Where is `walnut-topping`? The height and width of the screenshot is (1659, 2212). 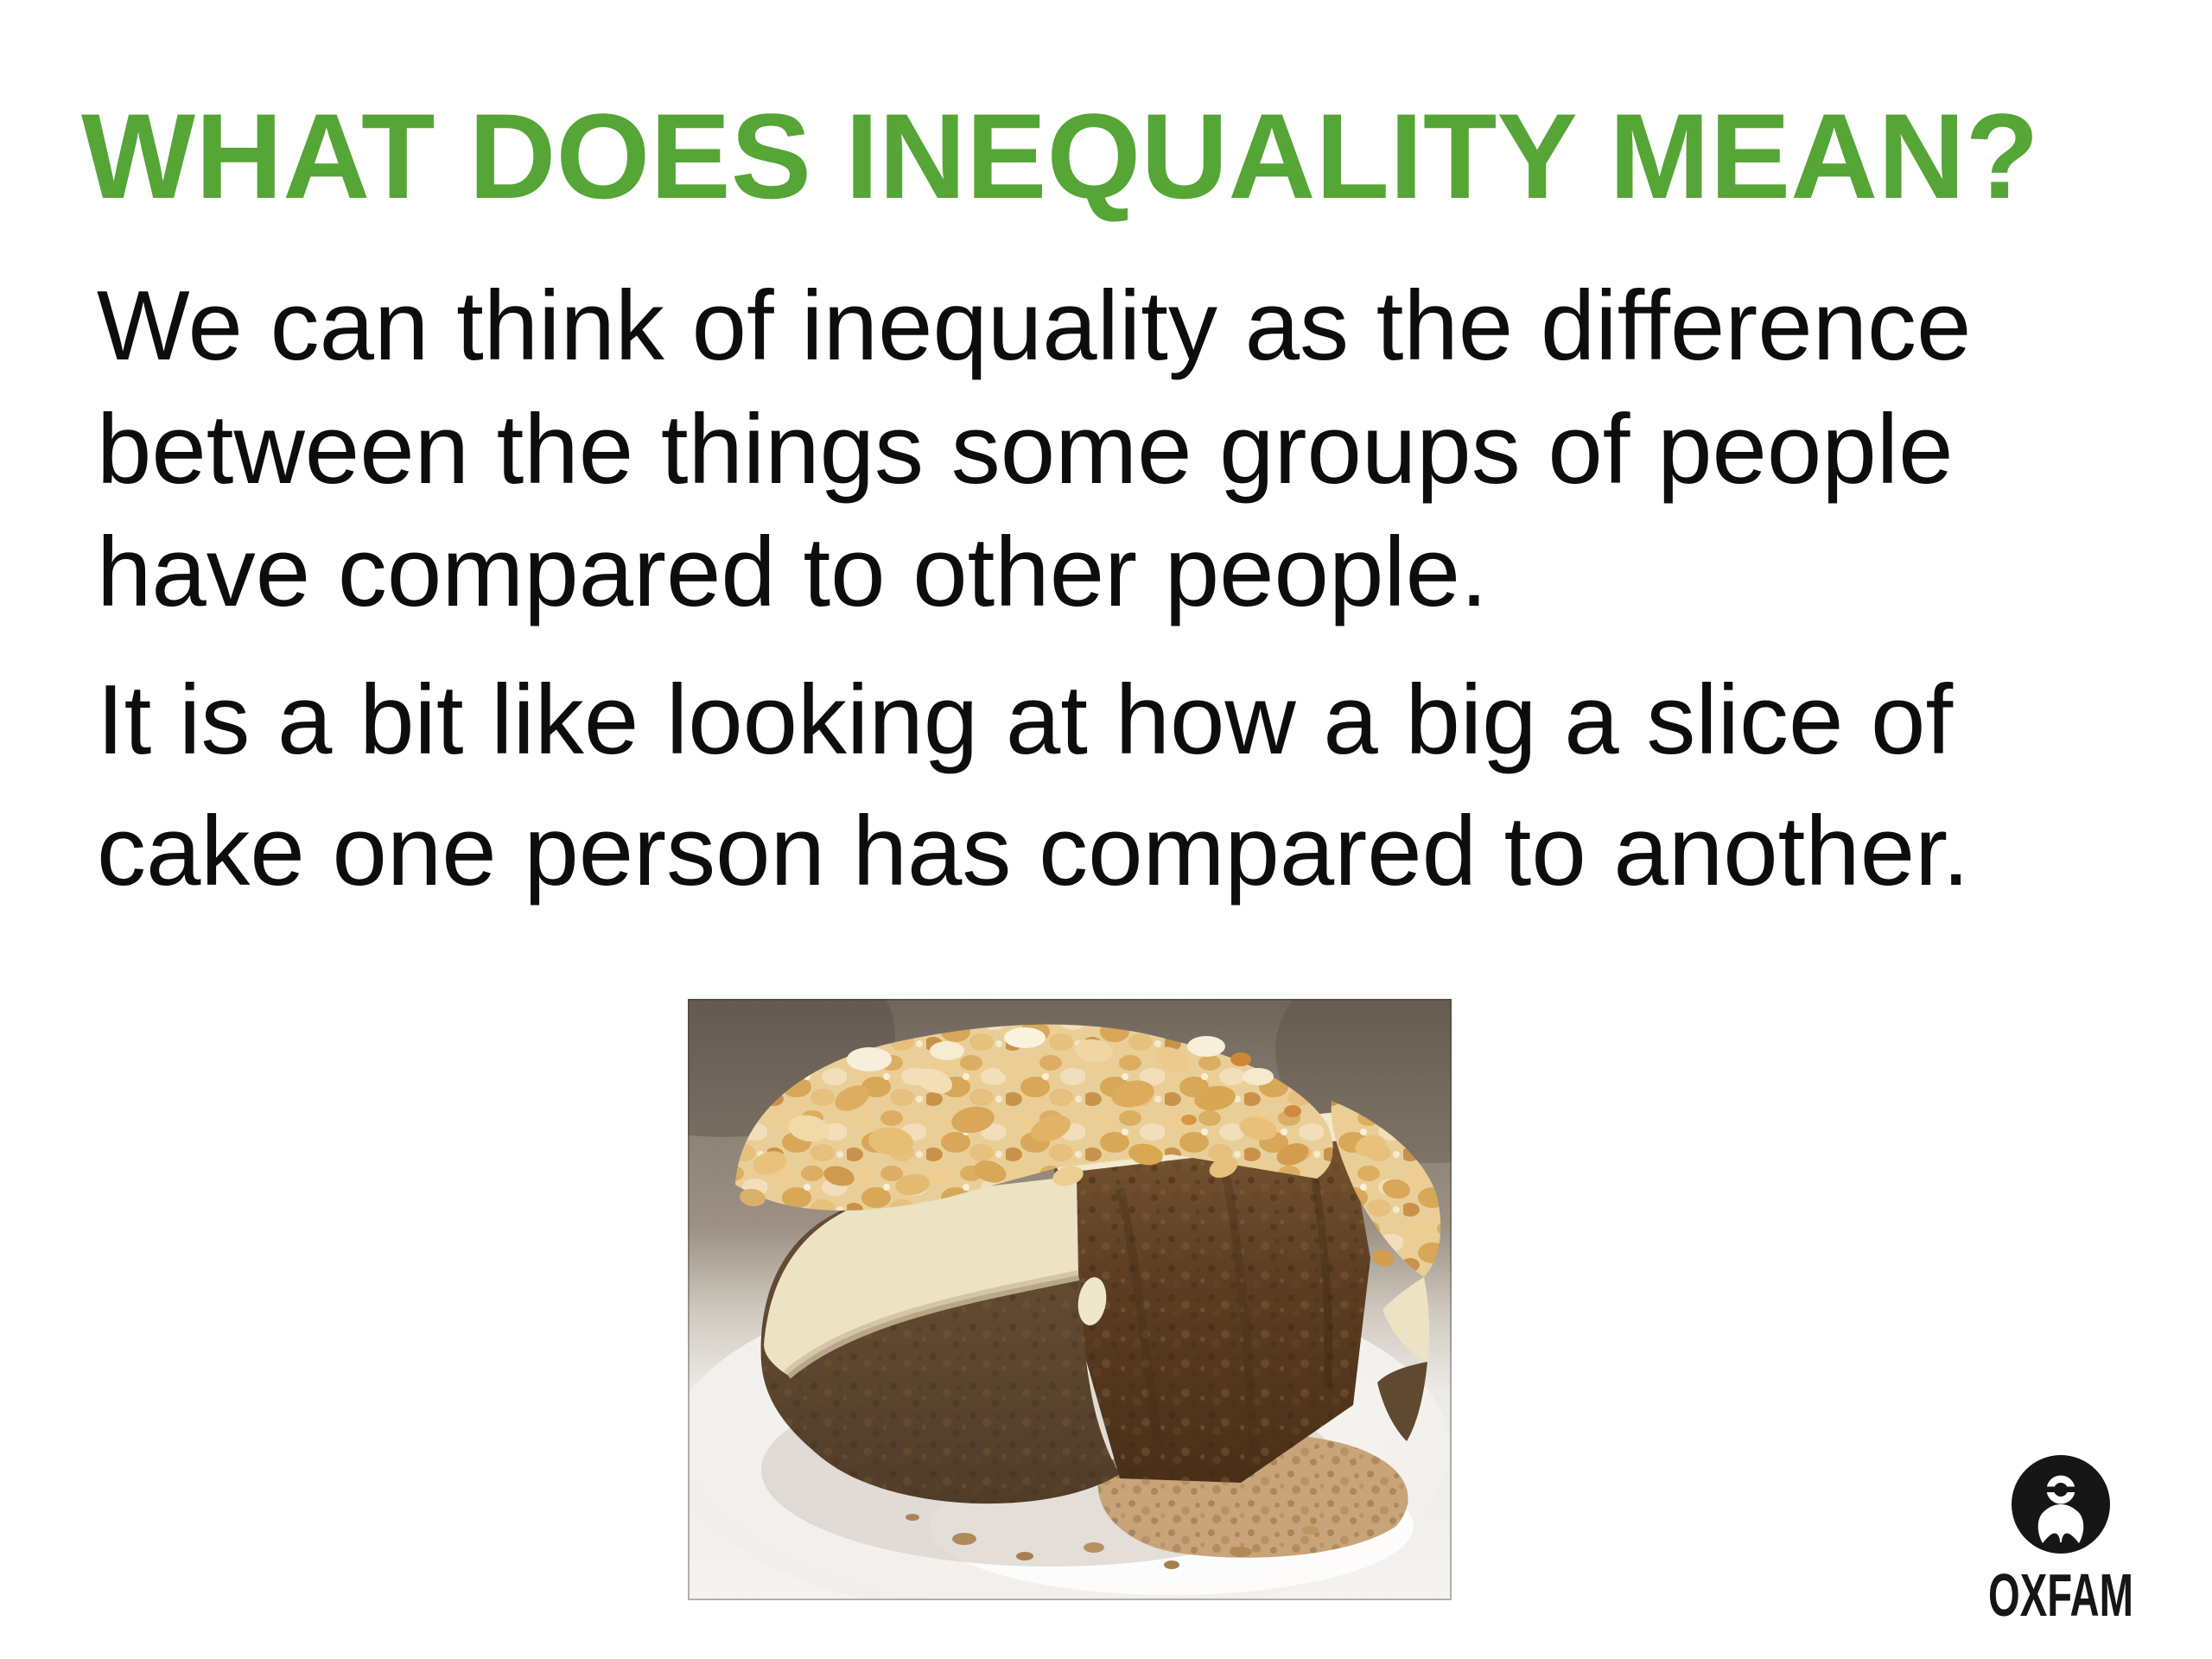
walnut-topping is located at coordinates (1088, 1232).